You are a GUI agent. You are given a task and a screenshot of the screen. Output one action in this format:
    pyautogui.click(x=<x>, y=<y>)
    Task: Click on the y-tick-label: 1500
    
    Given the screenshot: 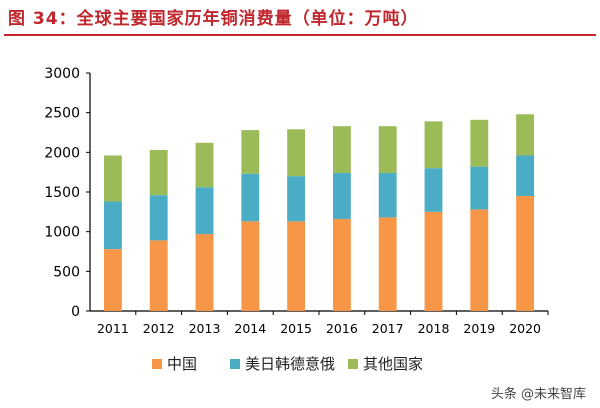 What is the action you would take?
    pyautogui.click(x=62, y=193)
    